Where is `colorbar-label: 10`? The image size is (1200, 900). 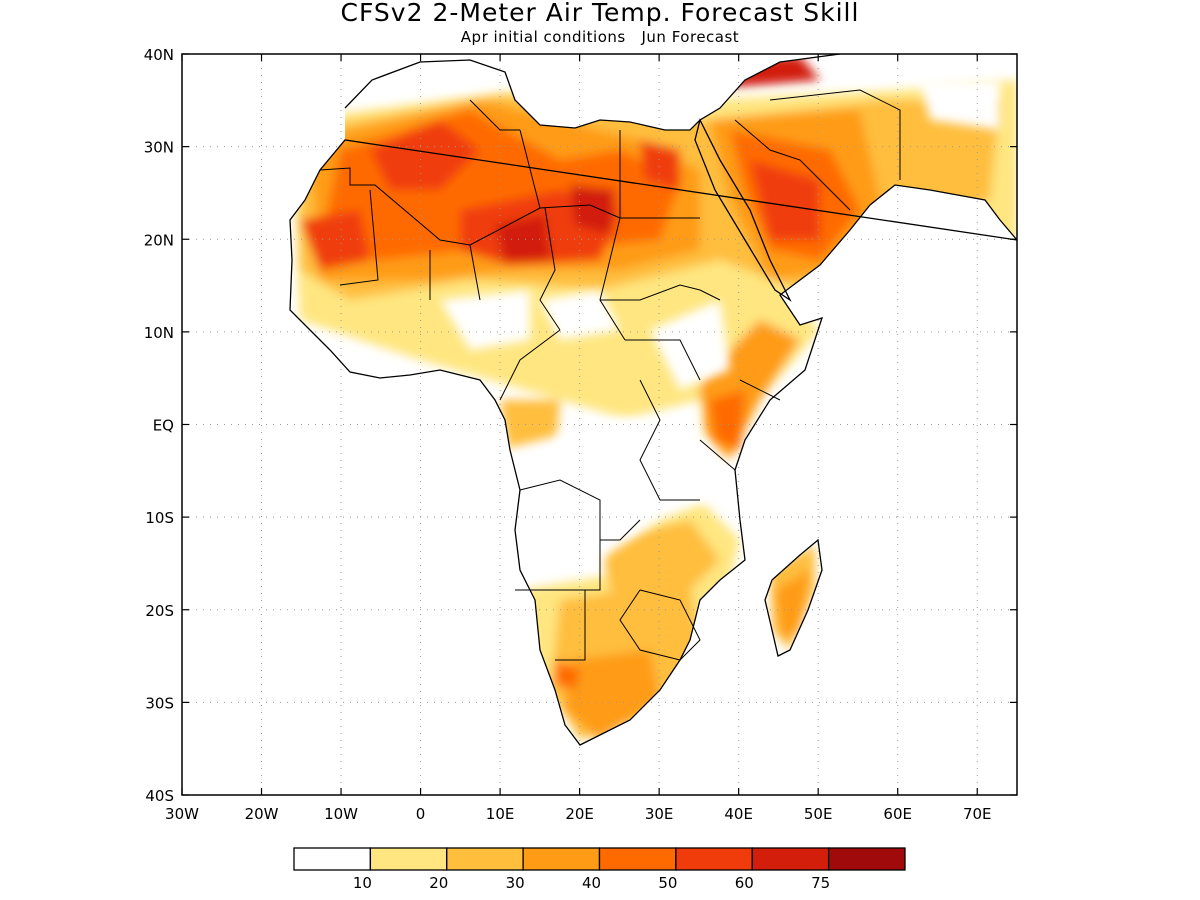
colorbar-label: 10 is located at coordinates (362, 883).